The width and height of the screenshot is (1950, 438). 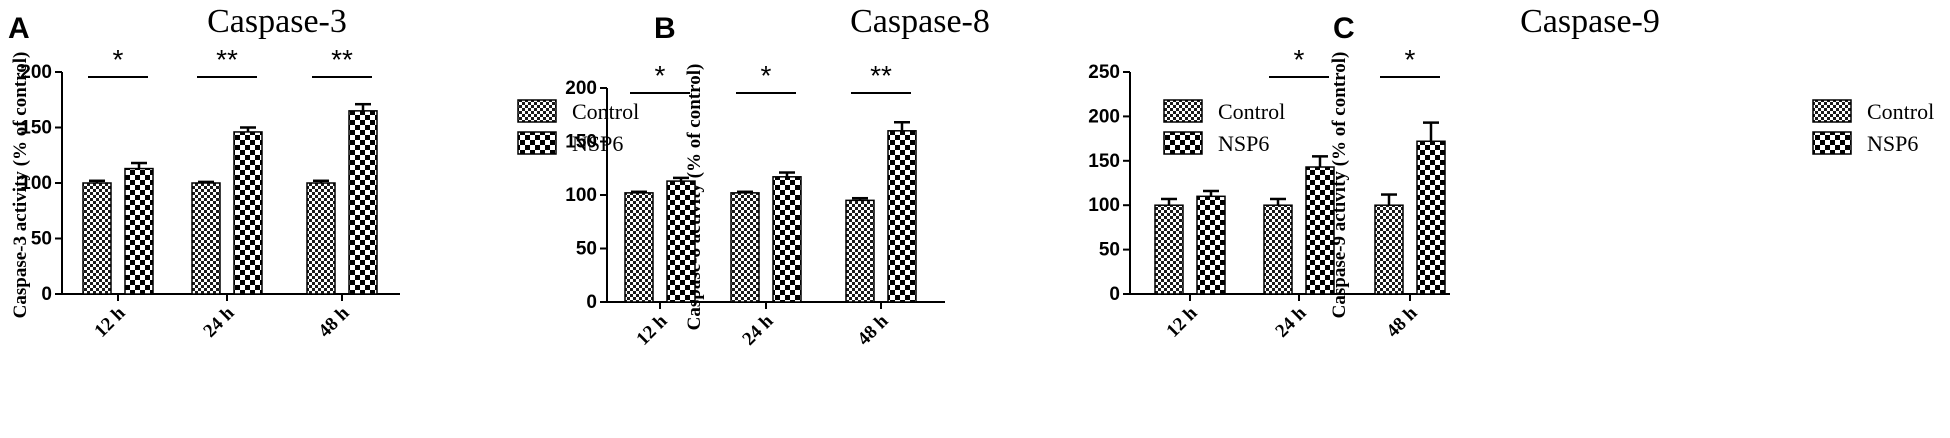 I want to click on panel-b-legend-nsp6-label: NSP6, so click(x=1243, y=143).